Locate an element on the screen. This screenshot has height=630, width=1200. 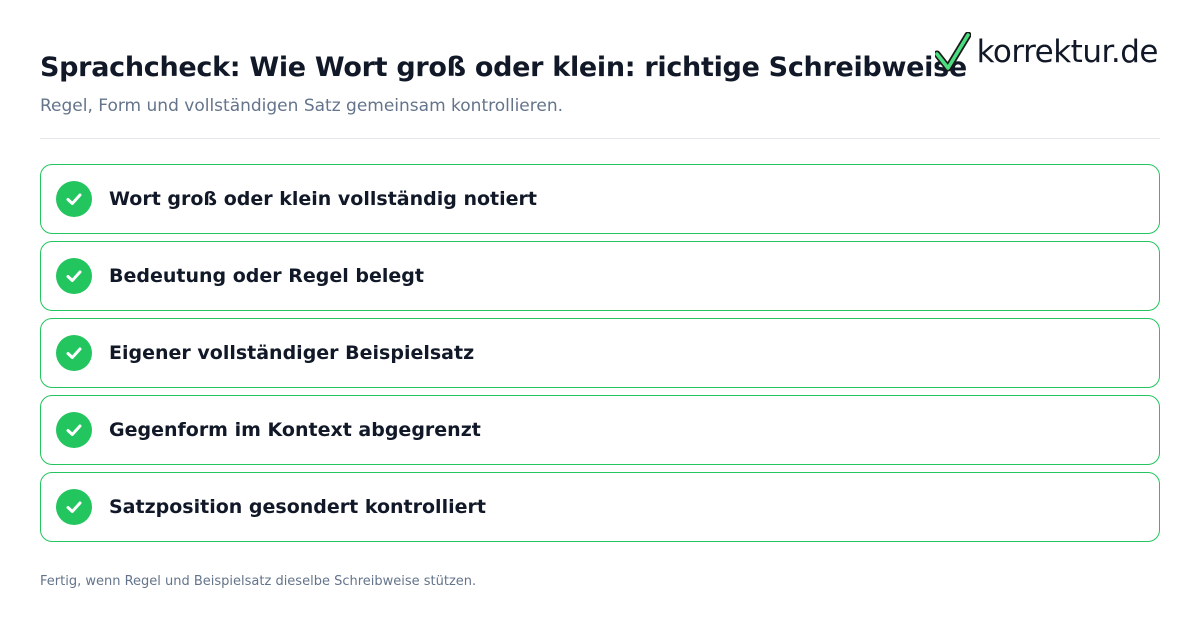
checkmark-icon is located at coordinates (952, 52).